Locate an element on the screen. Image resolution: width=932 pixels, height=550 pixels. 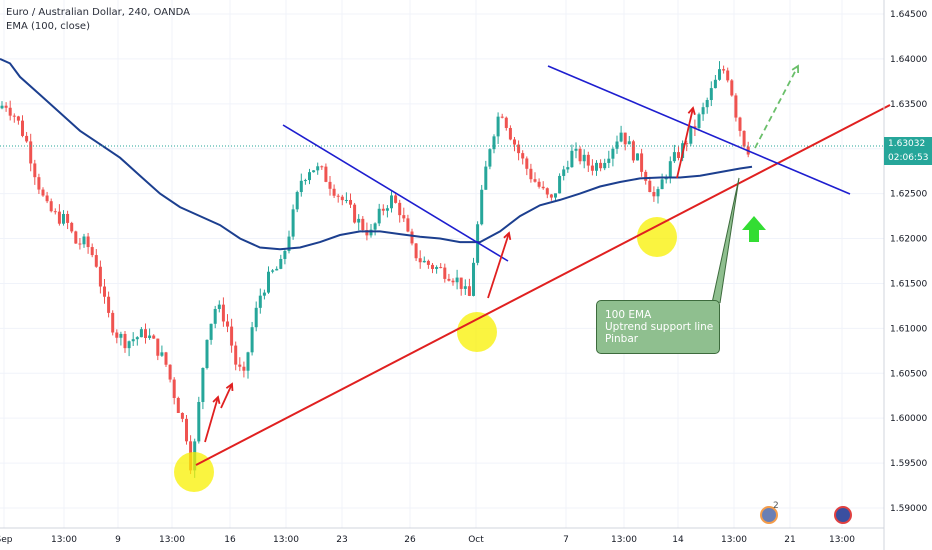
symbol-title: Euro / Australian Dollar, 240, OANDA is located at coordinates (98, 12).